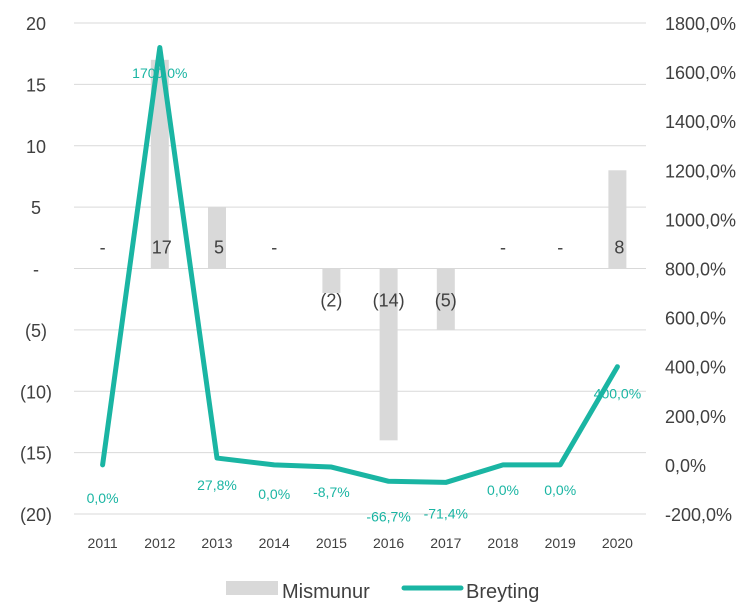 The width and height of the screenshot is (754, 603). What do you see at coordinates (36, 454) in the screenshot?
I see `left-axis-tick-label: (15)` at bounding box center [36, 454].